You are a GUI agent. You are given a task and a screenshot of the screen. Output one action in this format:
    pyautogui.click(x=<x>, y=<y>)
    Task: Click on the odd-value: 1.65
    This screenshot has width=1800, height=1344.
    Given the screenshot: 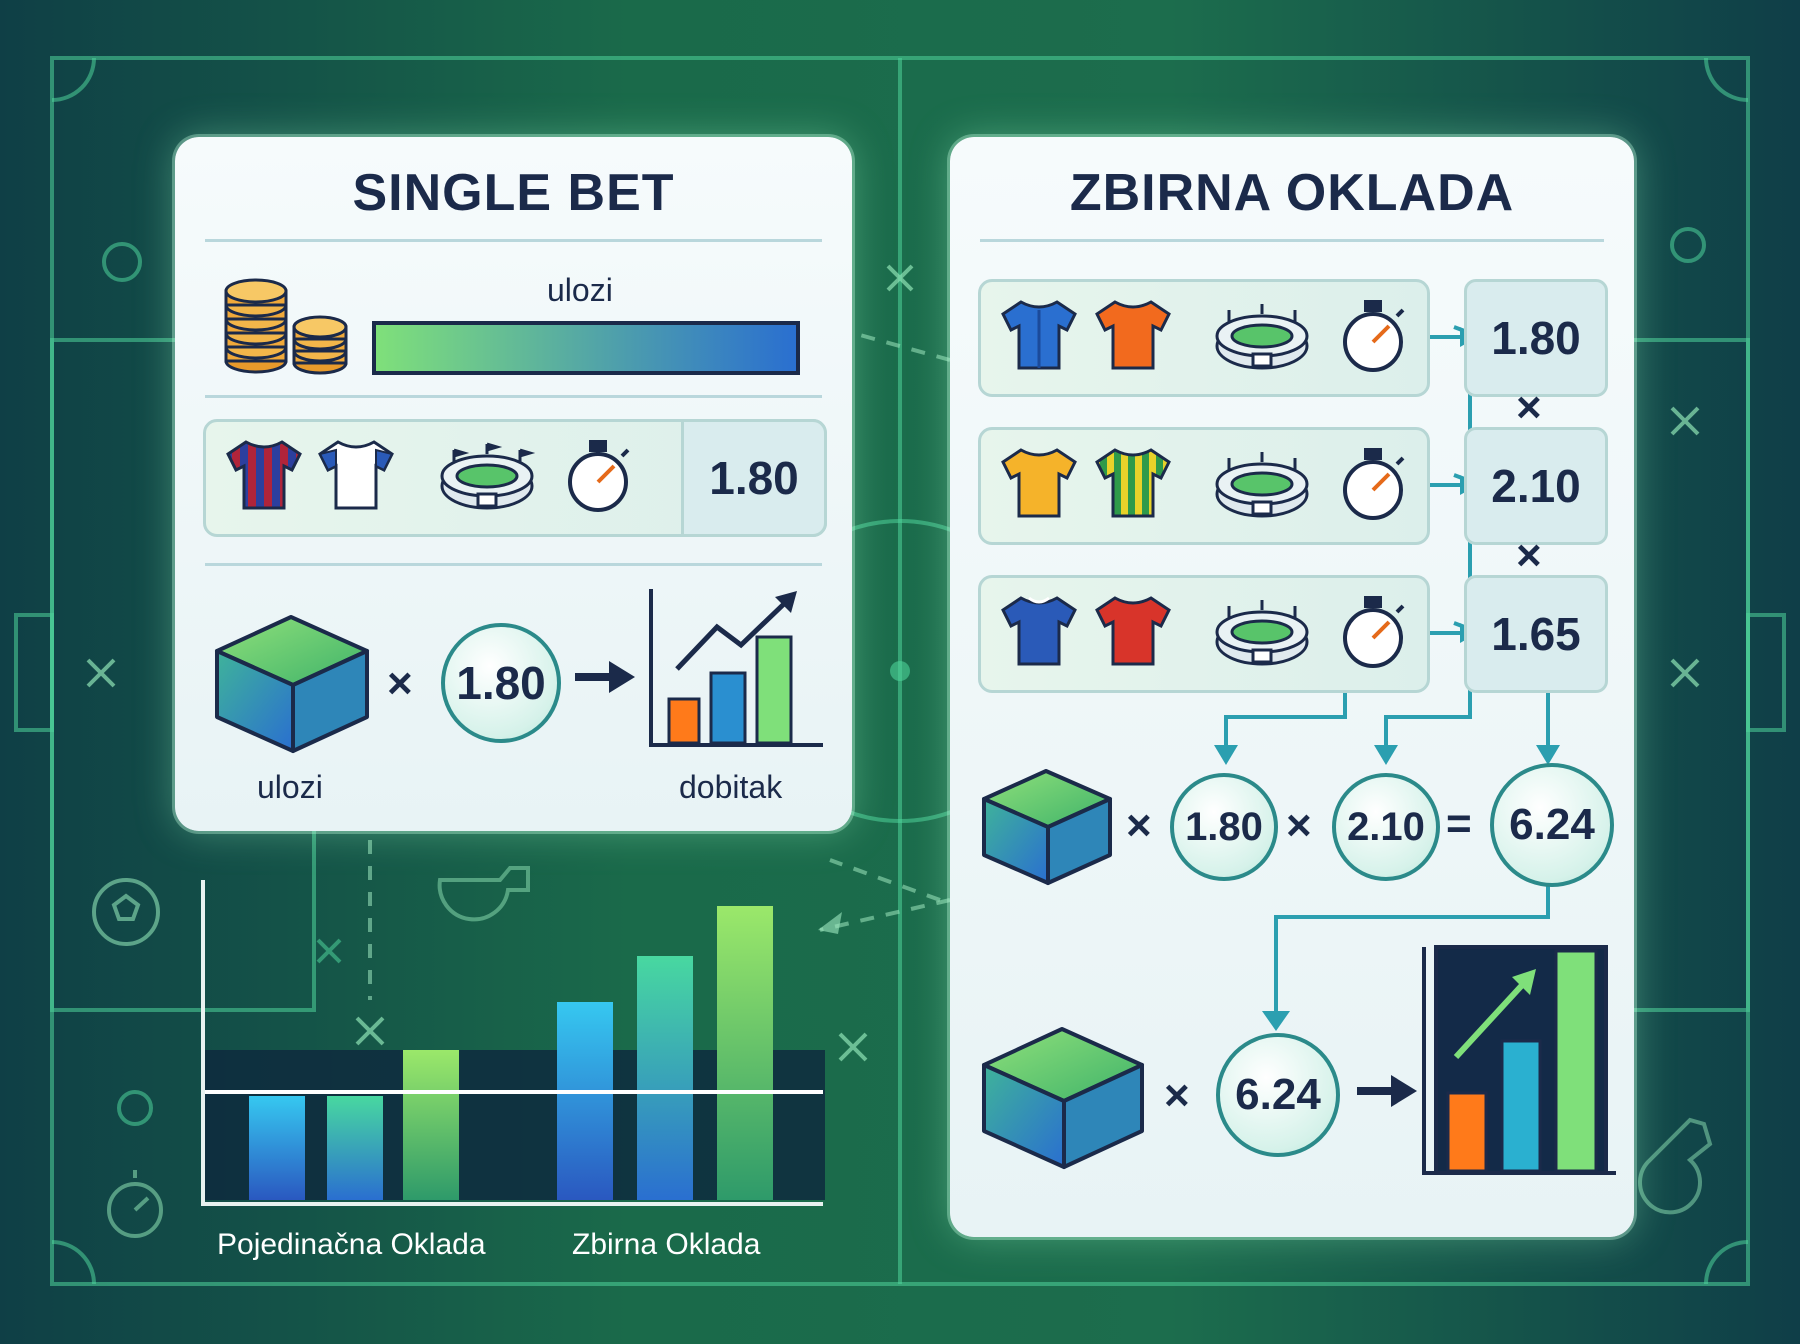 What is the action you would take?
    pyautogui.click(x=1536, y=634)
    